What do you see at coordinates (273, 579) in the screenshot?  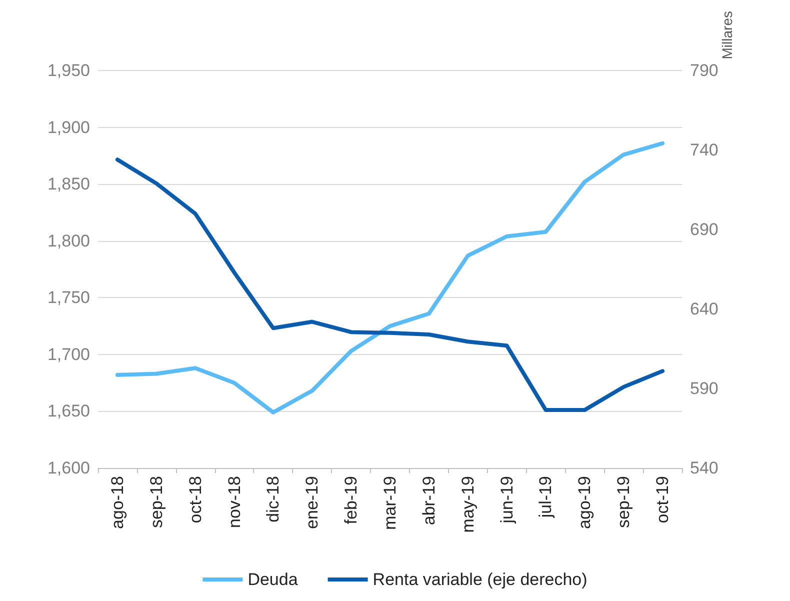 I see `legend-label: Deuda` at bounding box center [273, 579].